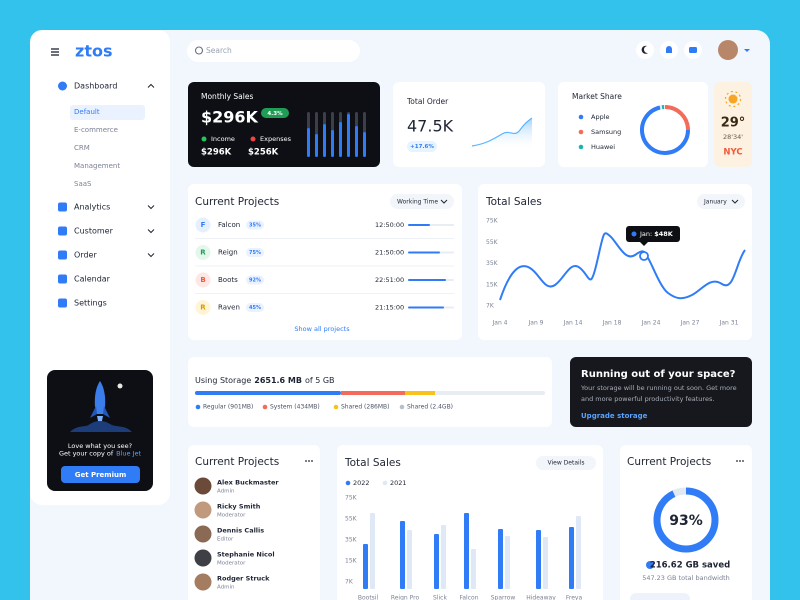 This screenshot has width=800, height=600. I want to click on mini-bars, so click(336, 134).